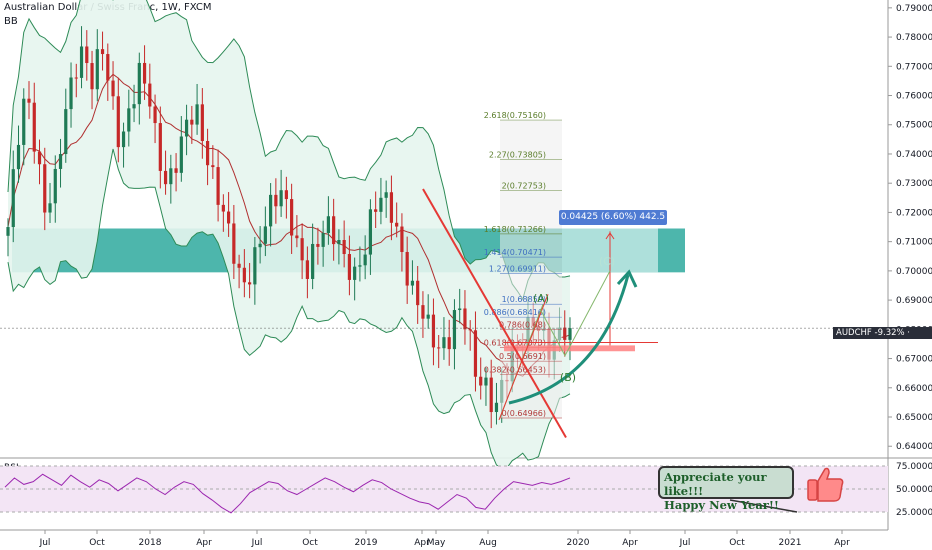  What do you see at coordinates (515, 252) in the screenshot?
I see `fib-level-label: 1.414(0.70471)` at bounding box center [515, 252].